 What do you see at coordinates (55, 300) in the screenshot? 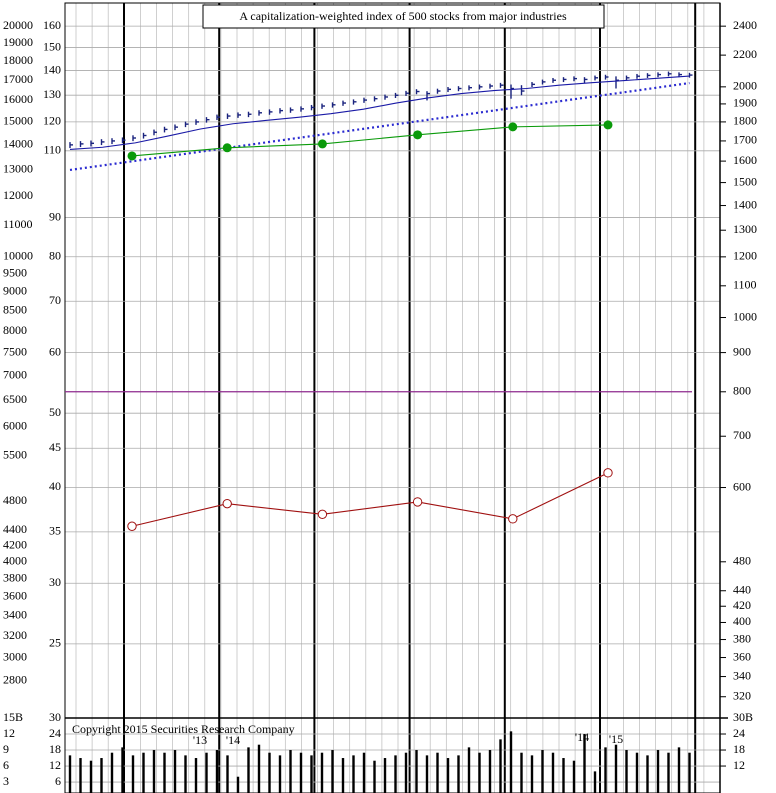
I see `y-tick-label: 70` at bounding box center [55, 300].